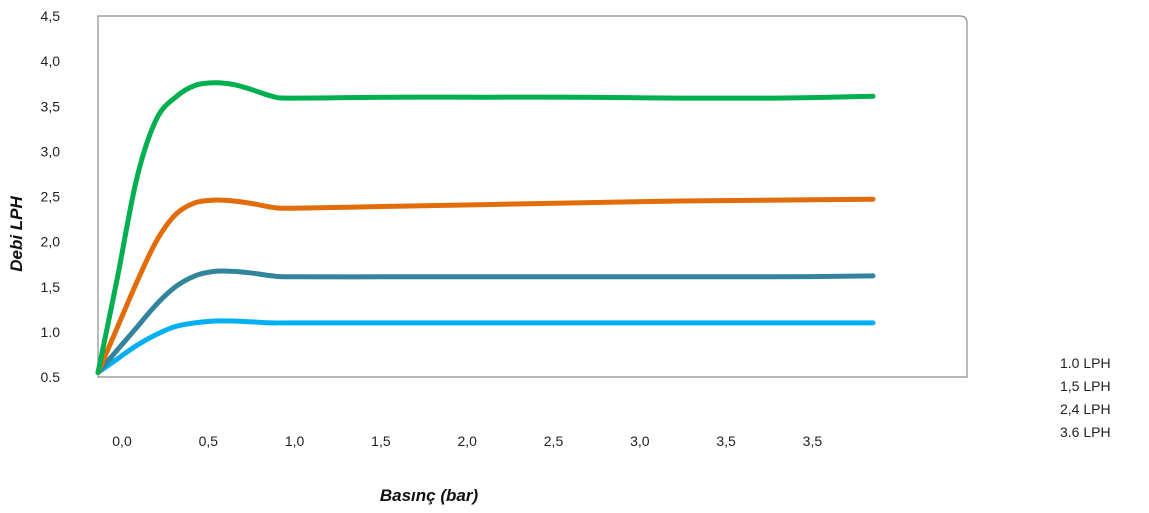  I want to click on x-tick-label: 2,5, so click(554, 441).